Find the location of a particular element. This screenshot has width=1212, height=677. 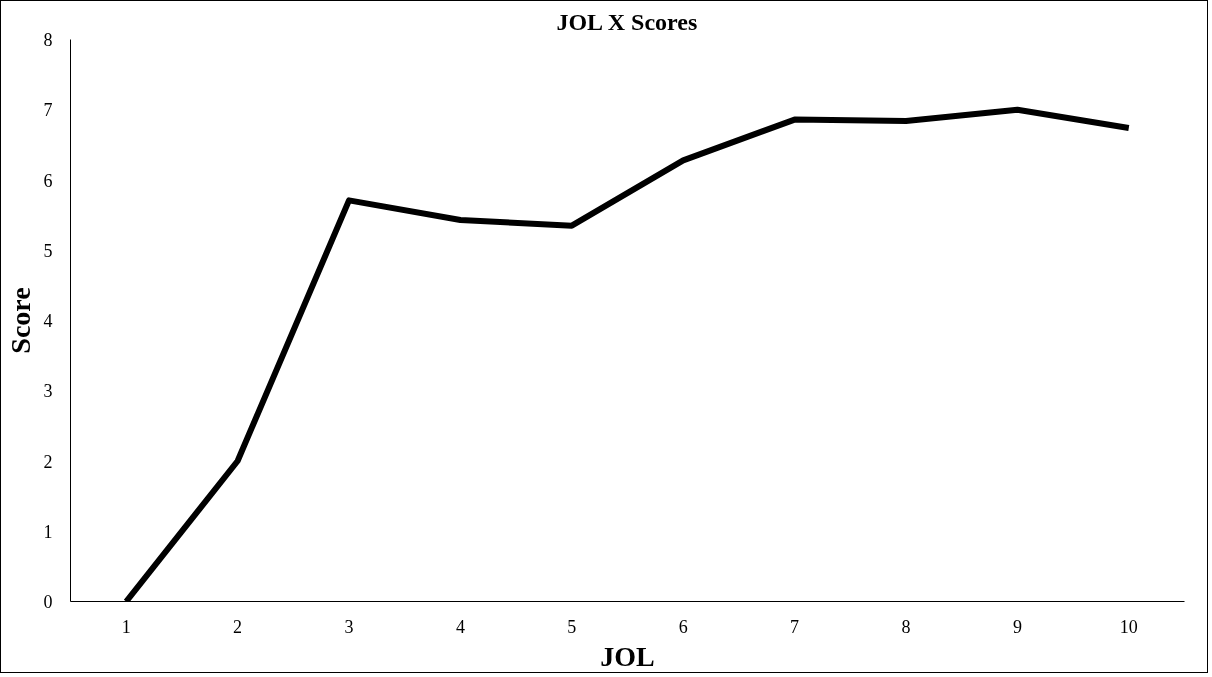

y-tick-label: 0 is located at coordinates (48, 602).